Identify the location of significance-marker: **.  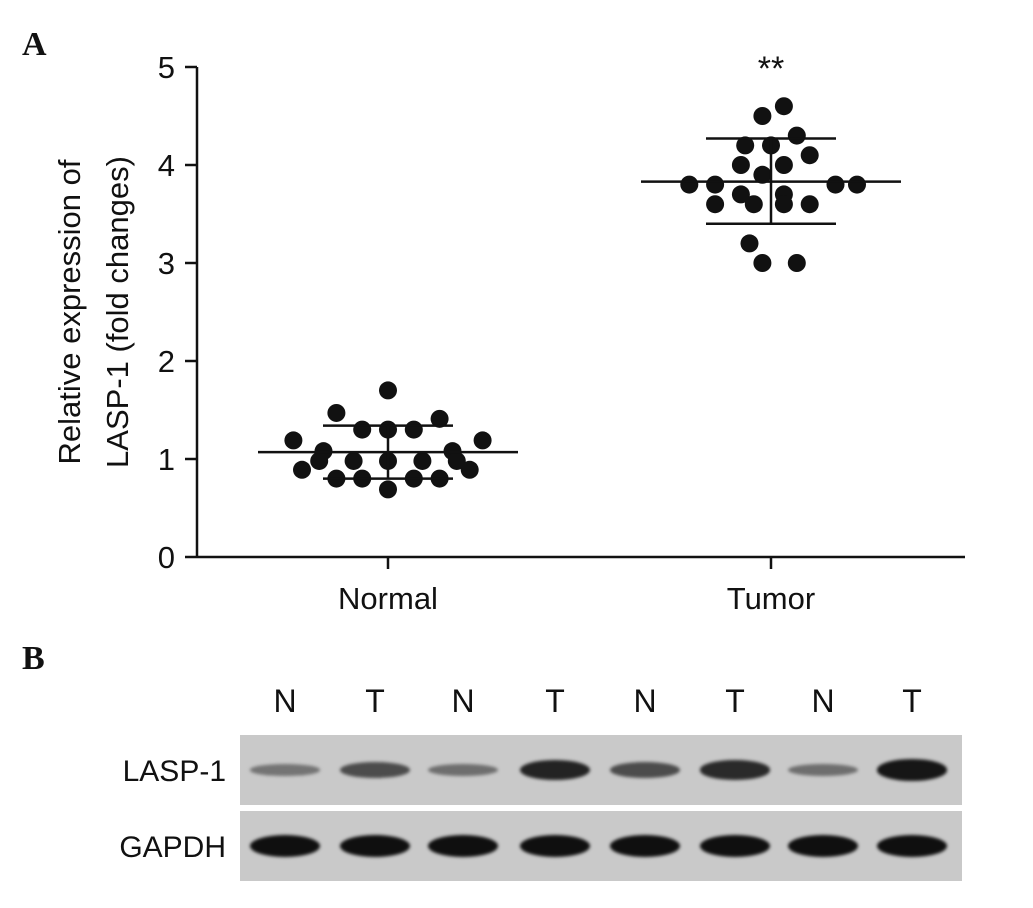
(771, 69).